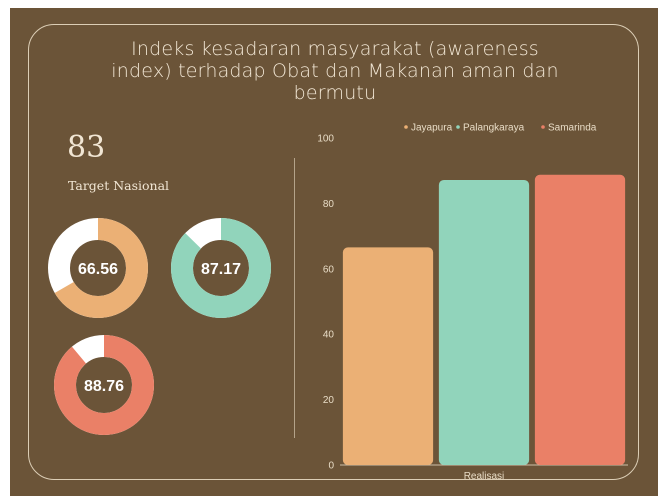  What do you see at coordinates (331, 466) in the screenshot?
I see `y-tick-label: 0` at bounding box center [331, 466].